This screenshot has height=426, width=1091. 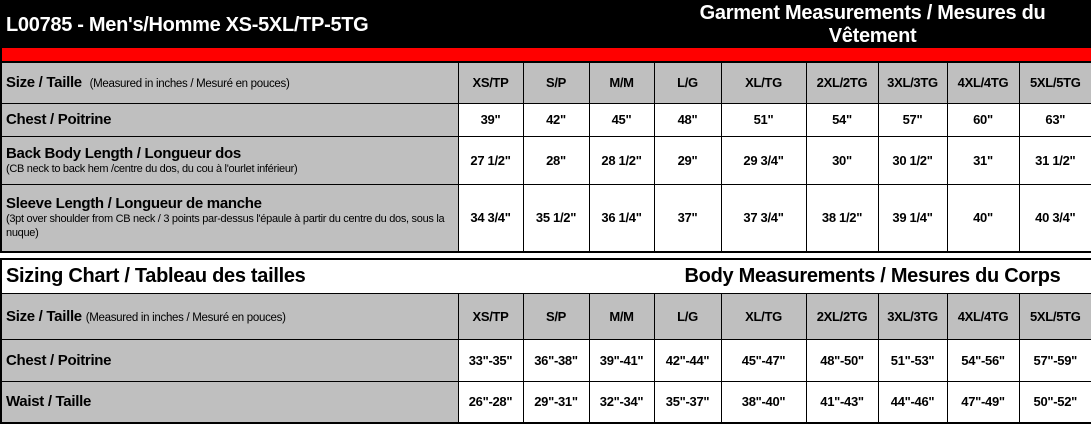 What do you see at coordinates (842, 160) in the screenshot?
I see `measurement-cell: 30"` at bounding box center [842, 160].